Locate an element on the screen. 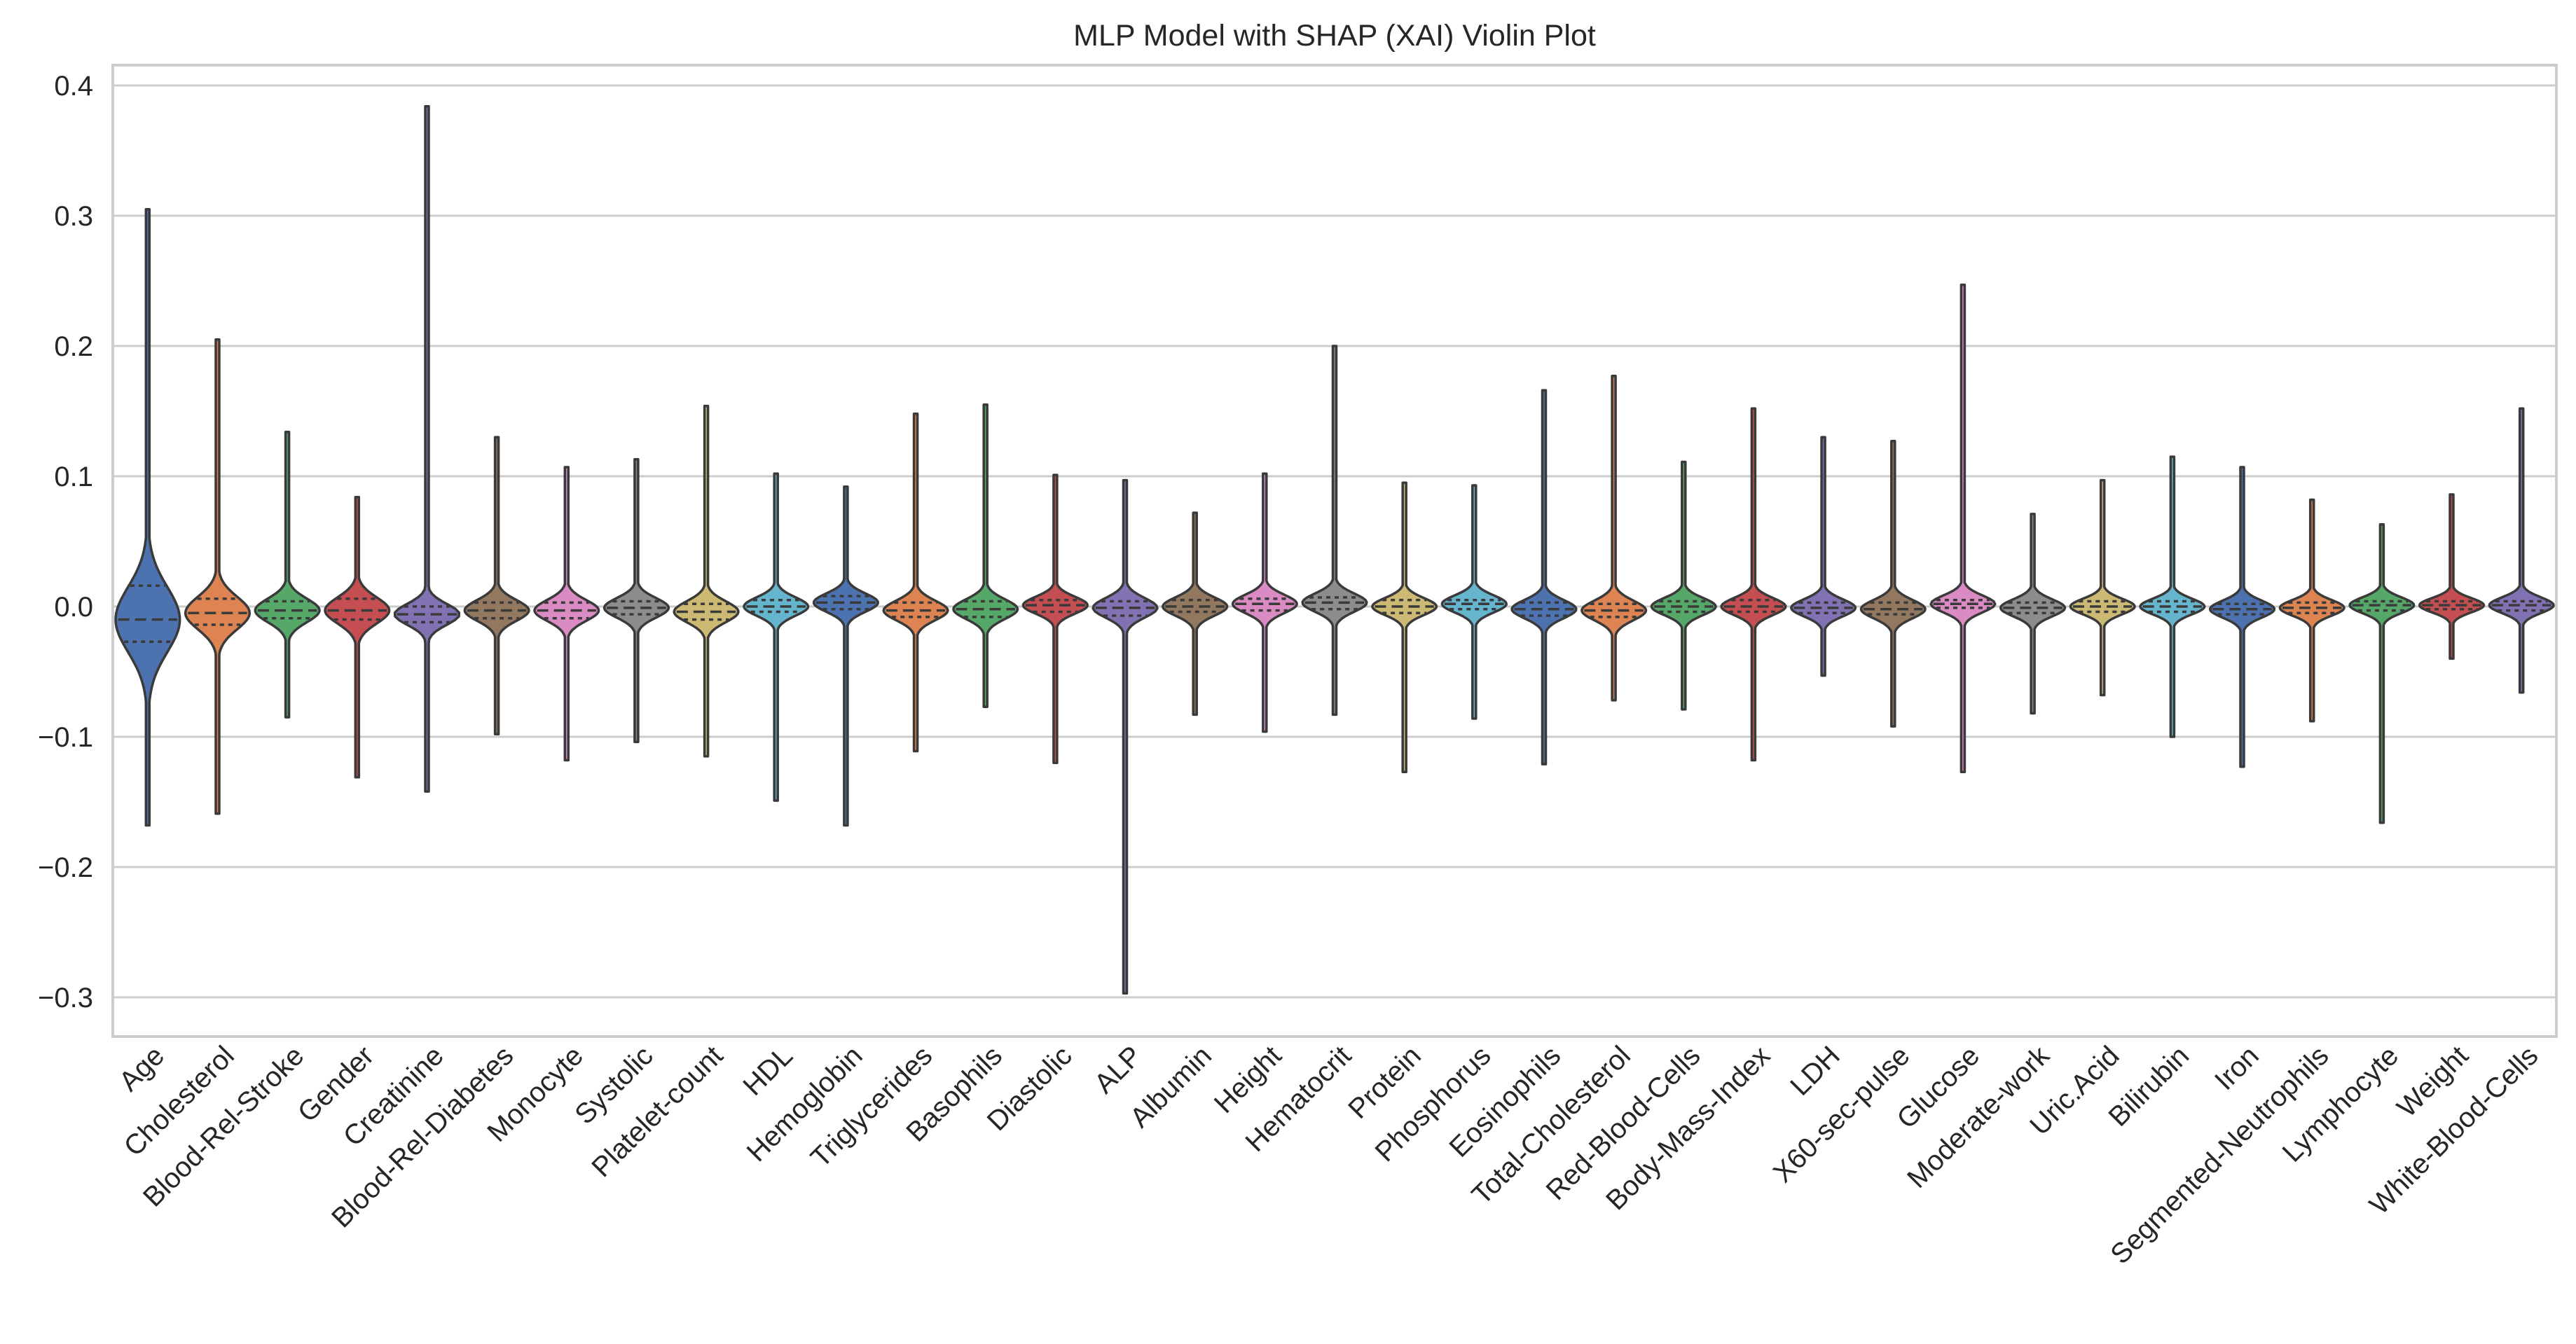  violin-blood-rel-stroke is located at coordinates (287, 575).